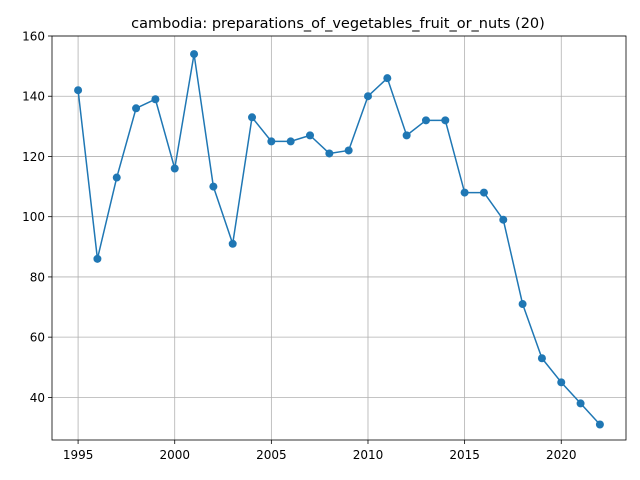 This screenshot has height=480, width=640. What do you see at coordinates (33, 157) in the screenshot?
I see `y-tick-label: 120` at bounding box center [33, 157].